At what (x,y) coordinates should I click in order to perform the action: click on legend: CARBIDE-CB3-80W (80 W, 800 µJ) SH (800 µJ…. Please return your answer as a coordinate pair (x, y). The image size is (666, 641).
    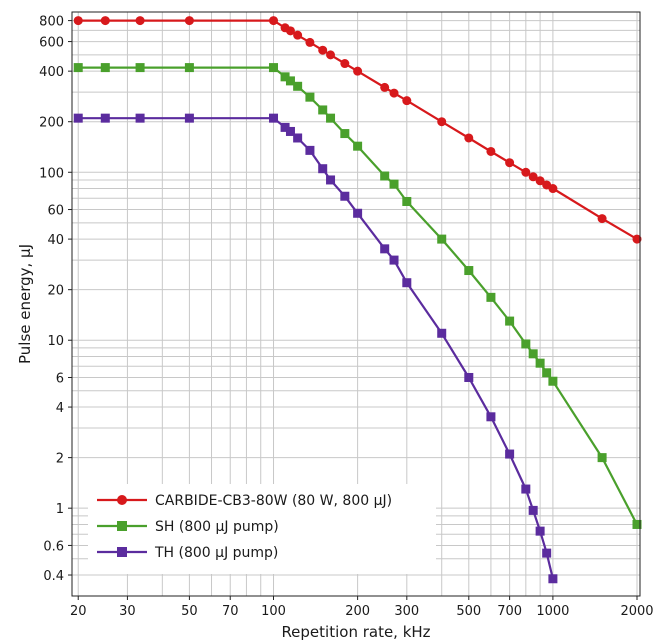
    Looking at the image, I should click on (262, 529).